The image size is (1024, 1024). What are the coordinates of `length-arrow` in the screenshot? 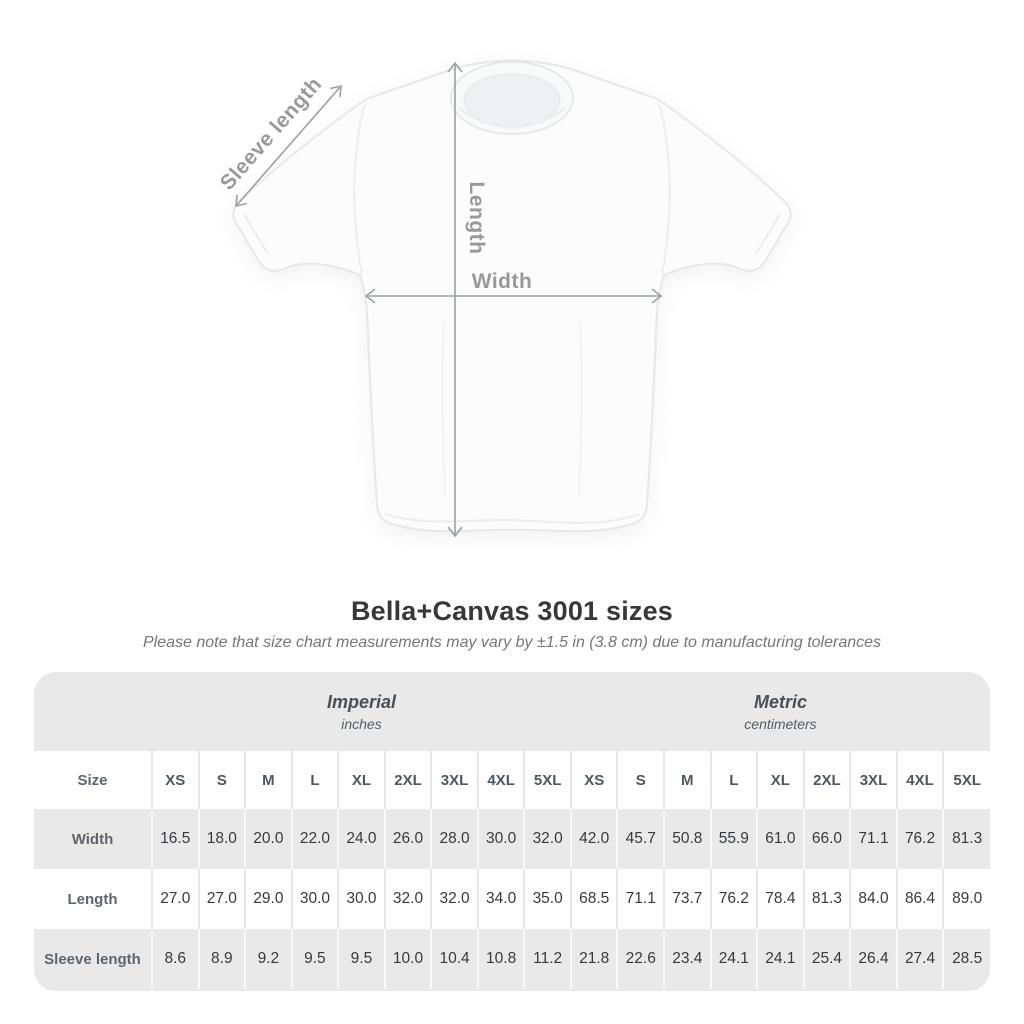 It's located at (455, 299).